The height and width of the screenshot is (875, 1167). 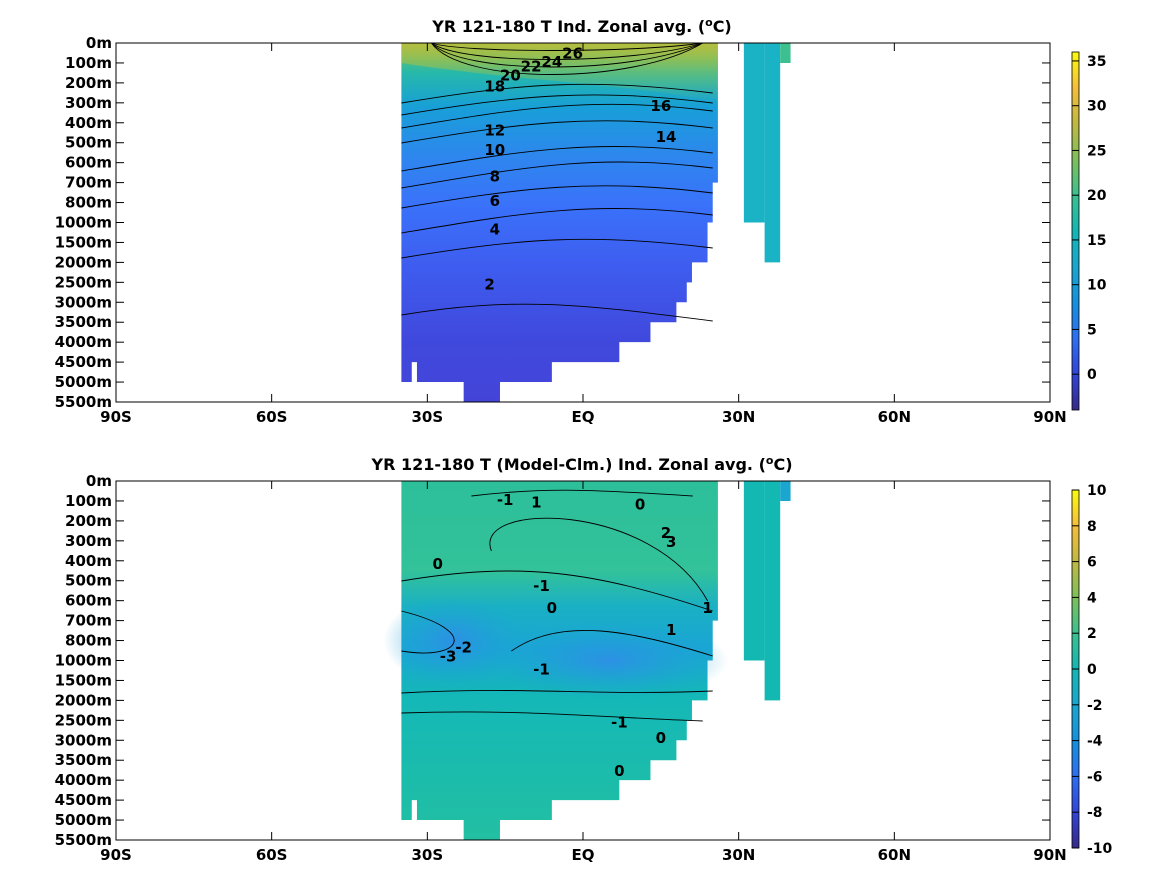 What do you see at coordinates (83, 820) in the screenshot?
I see `y-tick-label: 5000m` at bounding box center [83, 820].